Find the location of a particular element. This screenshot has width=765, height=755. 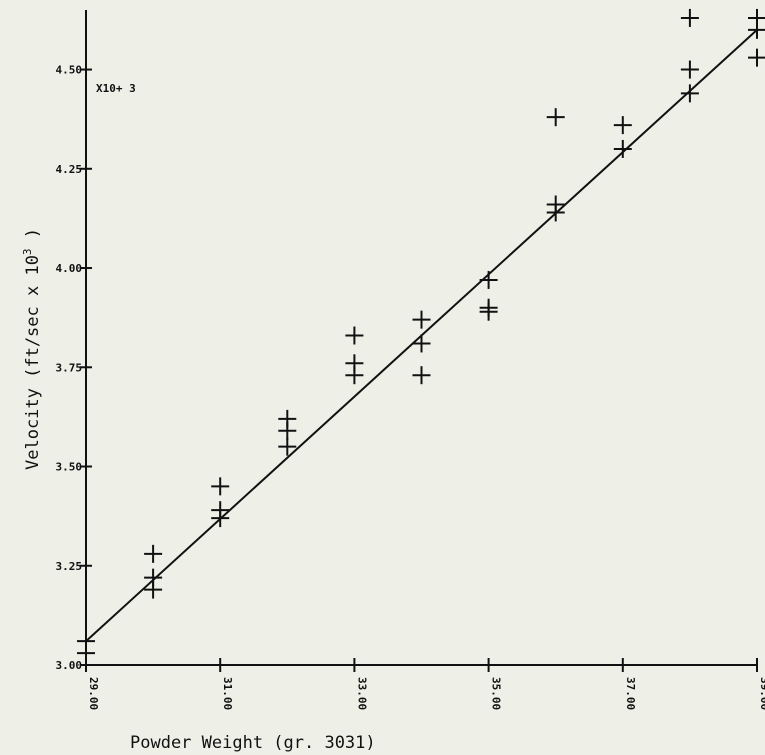

x-axis-title: Powder Weight (gr. 3031) is located at coordinates (253, 743).